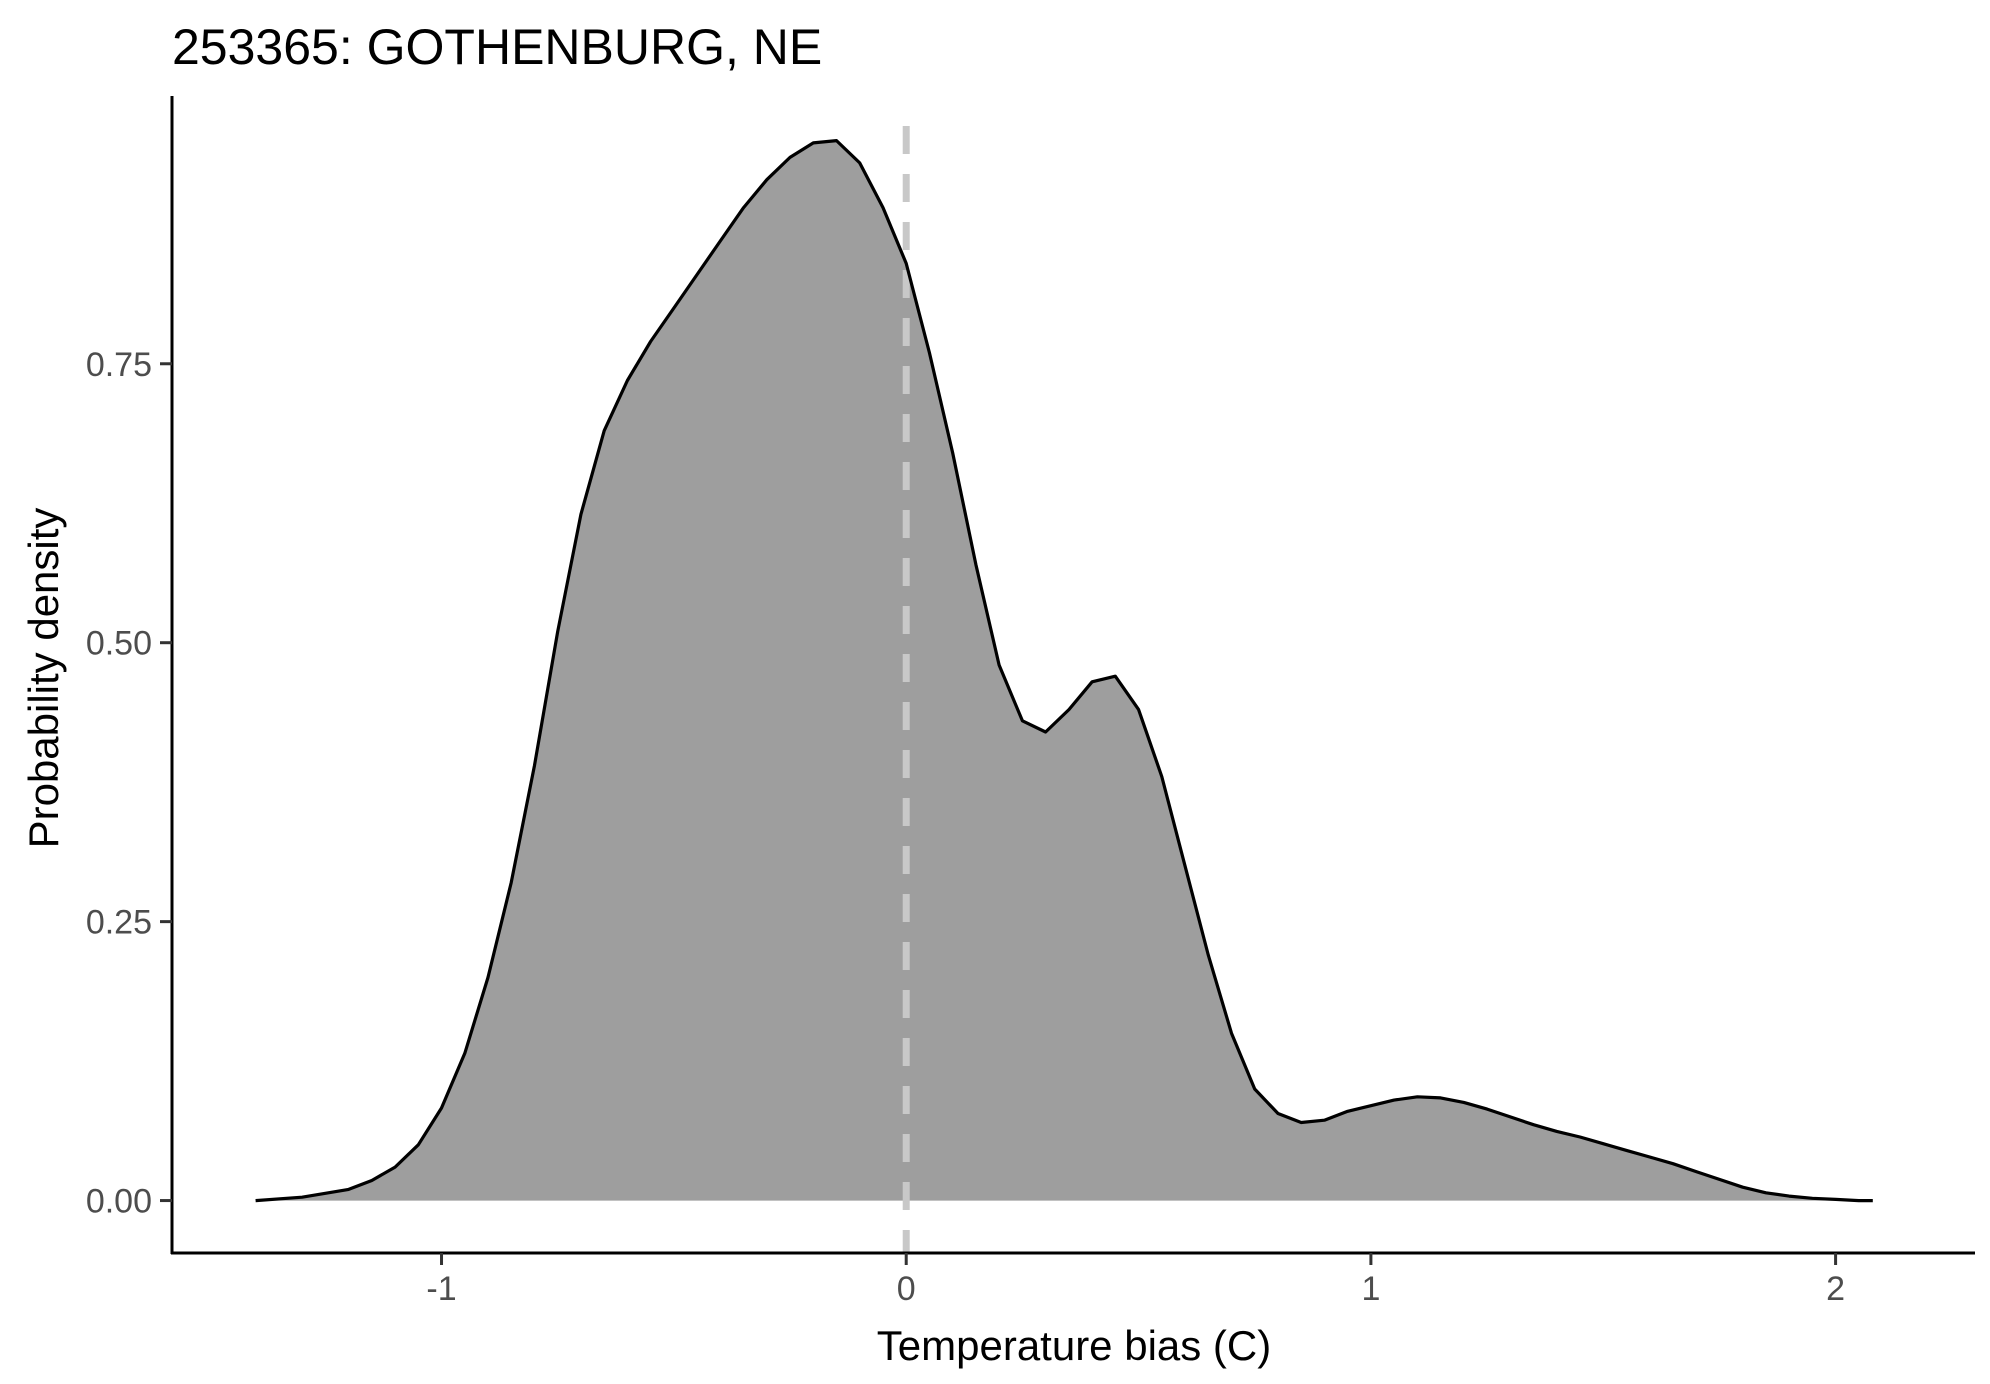 Image resolution: width=1990 pixels, height=1384 pixels. What do you see at coordinates (119, 923) in the screenshot?
I see `y-tick-label: 0.25` at bounding box center [119, 923].